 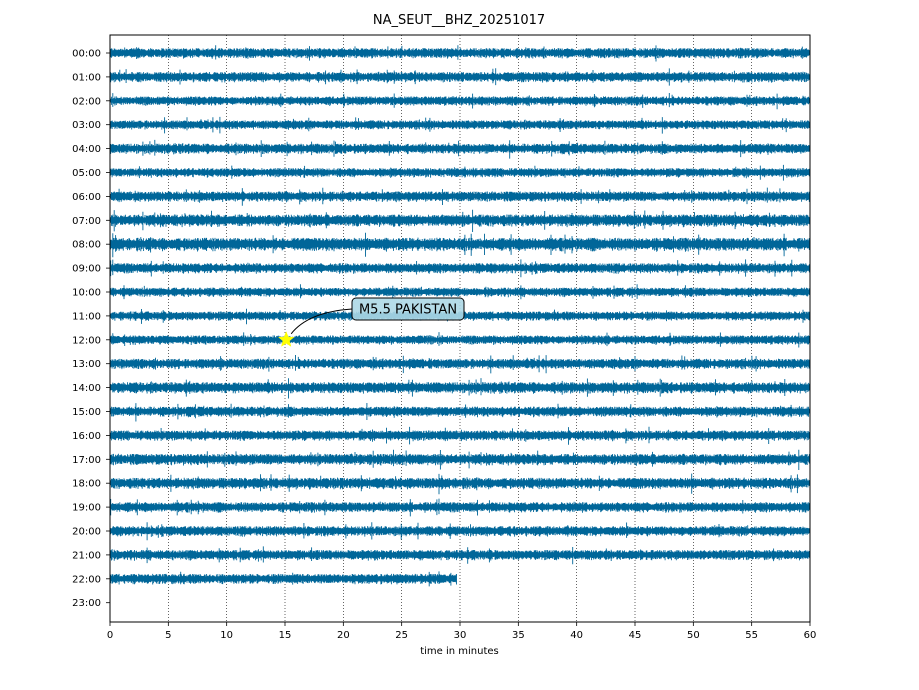 What do you see at coordinates (460, 635) in the screenshot?
I see `x-tick-label: 30` at bounding box center [460, 635].